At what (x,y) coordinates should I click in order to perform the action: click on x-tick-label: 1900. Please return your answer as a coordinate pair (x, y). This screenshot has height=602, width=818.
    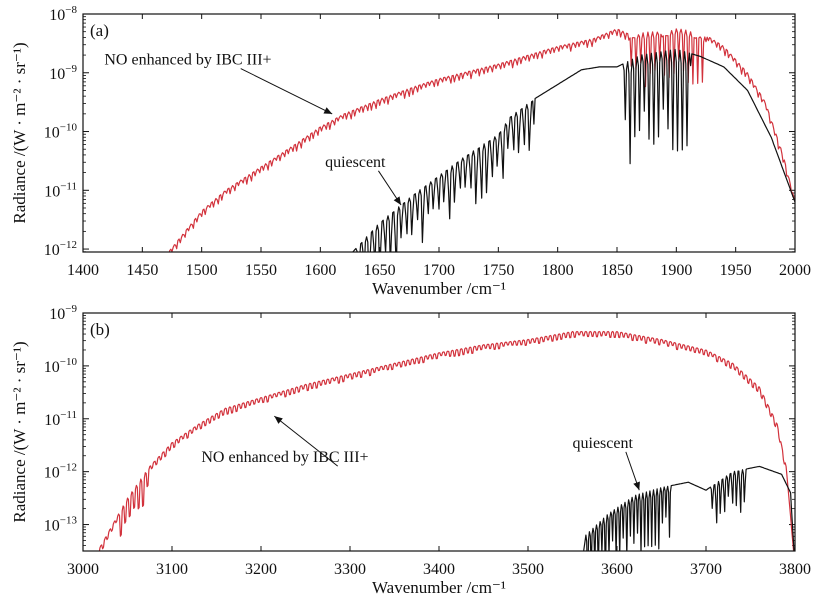
    Looking at the image, I should click on (676, 270).